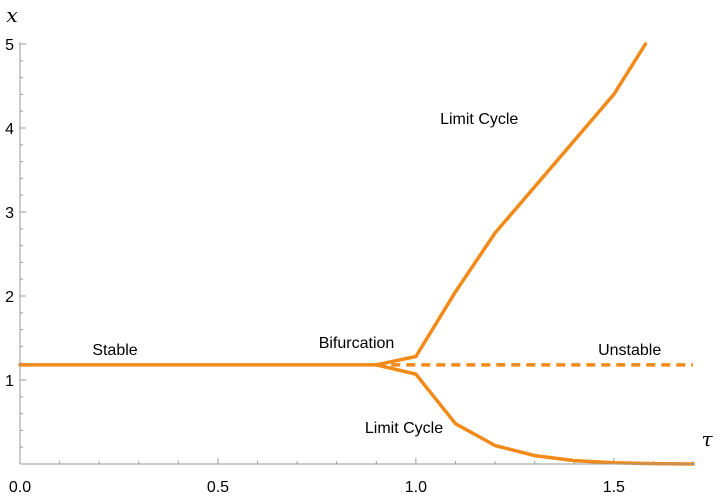 The image size is (720, 500). Describe the element at coordinates (707, 439) in the screenshot. I see `x-axis-title: τ` at that location.